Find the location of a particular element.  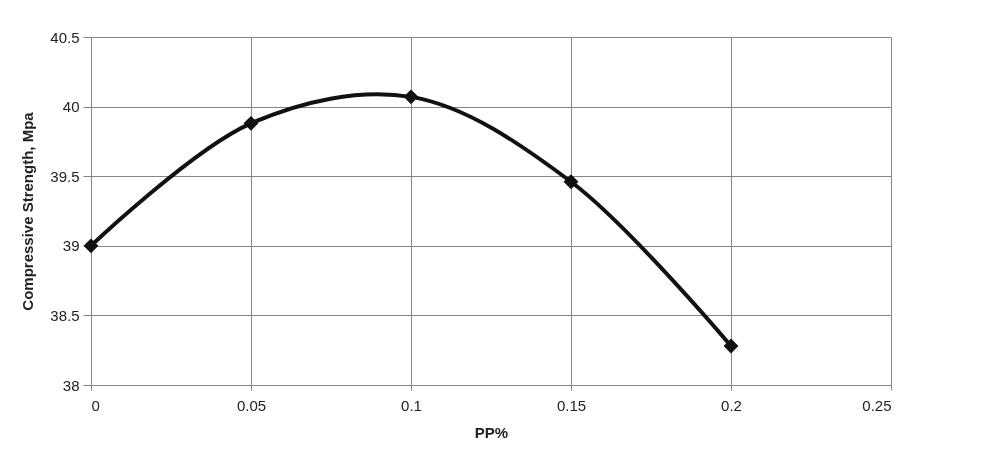

x-axis-title: PP% is located at coordinates (491, 432).